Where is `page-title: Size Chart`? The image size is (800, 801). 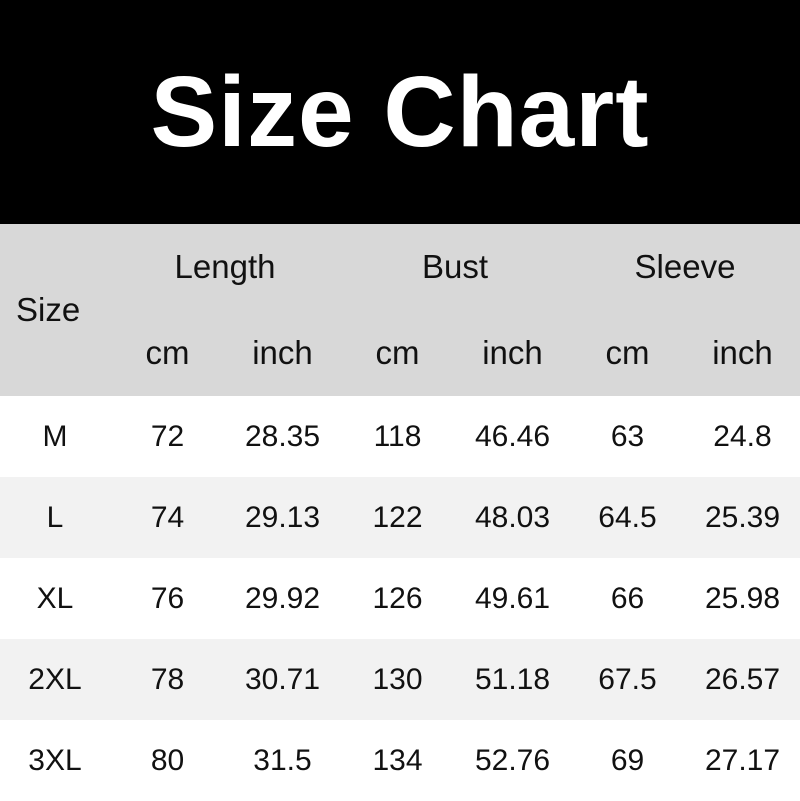
page-title: Size Chart is located at coordinates (400, 112).